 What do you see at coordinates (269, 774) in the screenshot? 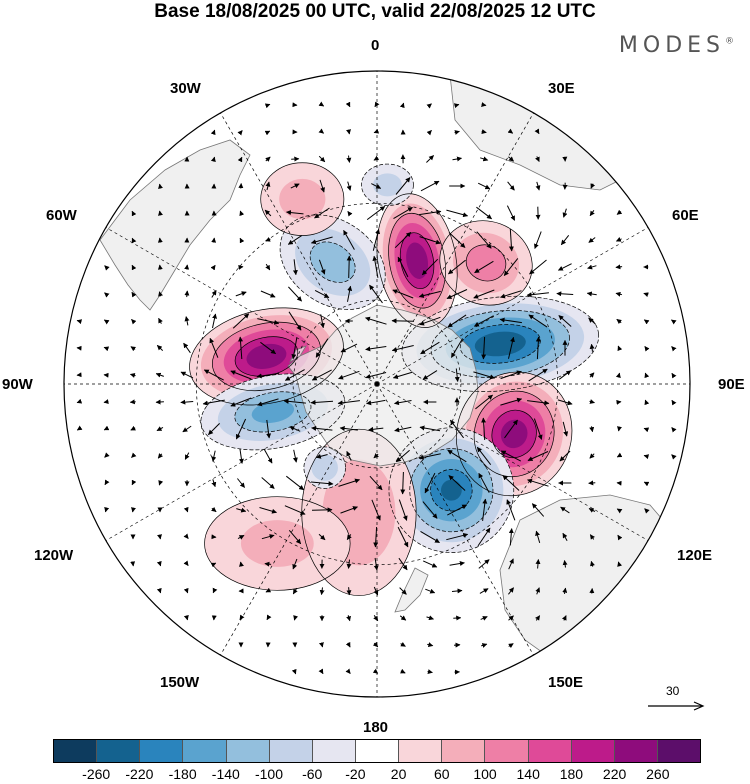
I see `colorbar-tick-label: -100` at bounding box center [269, 774].